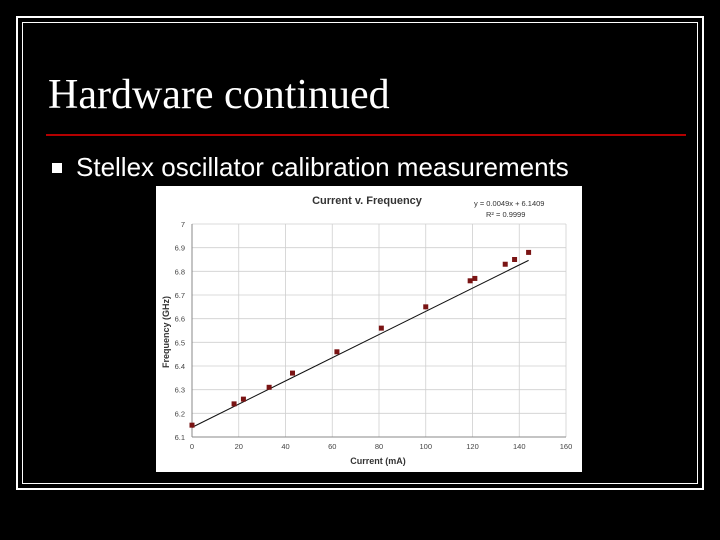  I want to click on y-tick-label: 6.2, so click(180, 413).